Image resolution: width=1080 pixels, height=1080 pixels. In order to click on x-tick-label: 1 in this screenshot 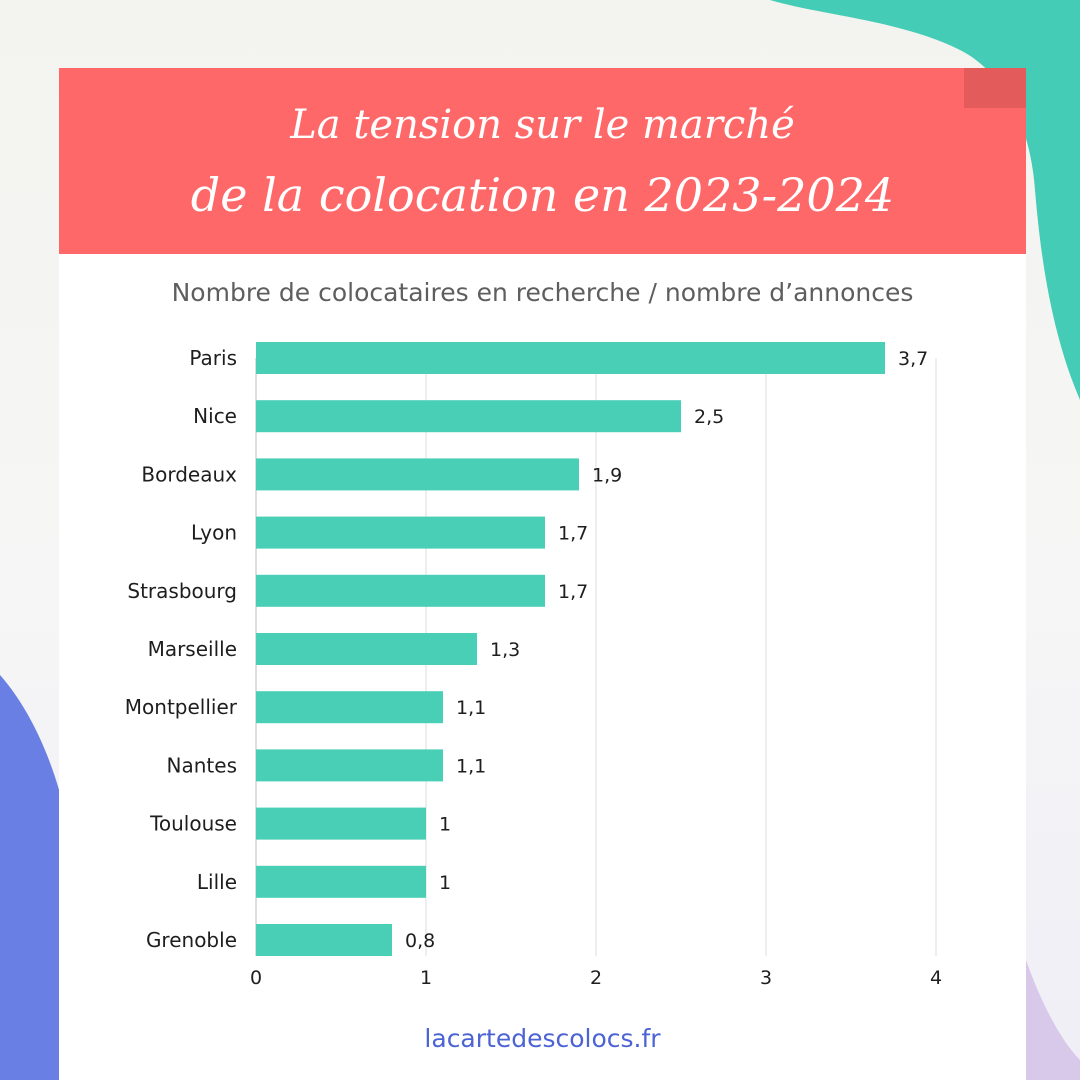, I will do `click(426, 978)`.